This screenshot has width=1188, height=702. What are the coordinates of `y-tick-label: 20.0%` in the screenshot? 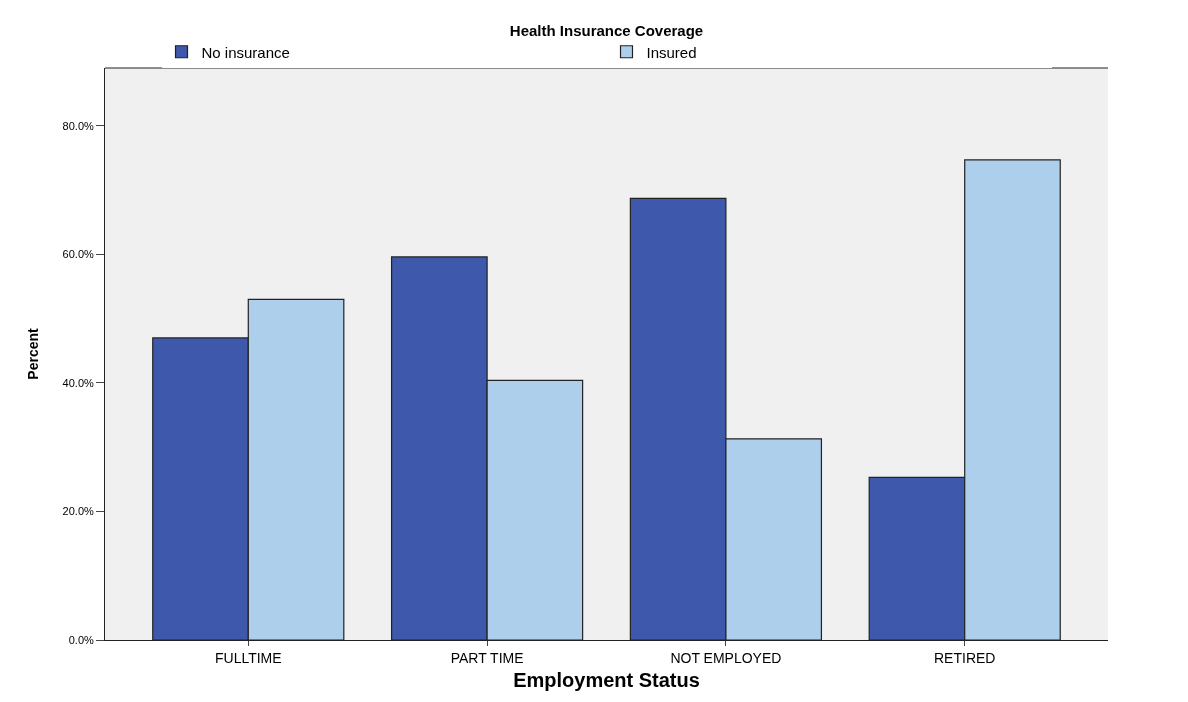 It's located at (78, 511).